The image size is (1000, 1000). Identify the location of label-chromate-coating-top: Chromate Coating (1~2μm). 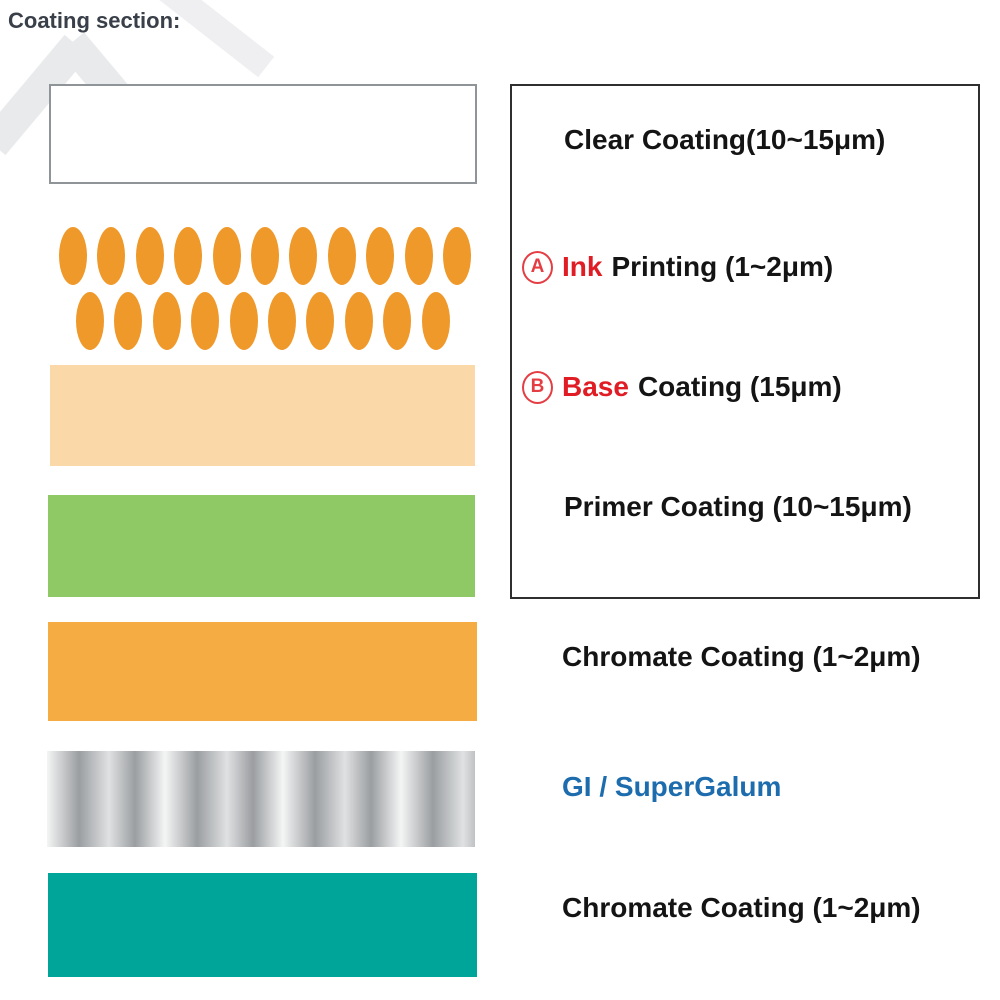
(741, 657).